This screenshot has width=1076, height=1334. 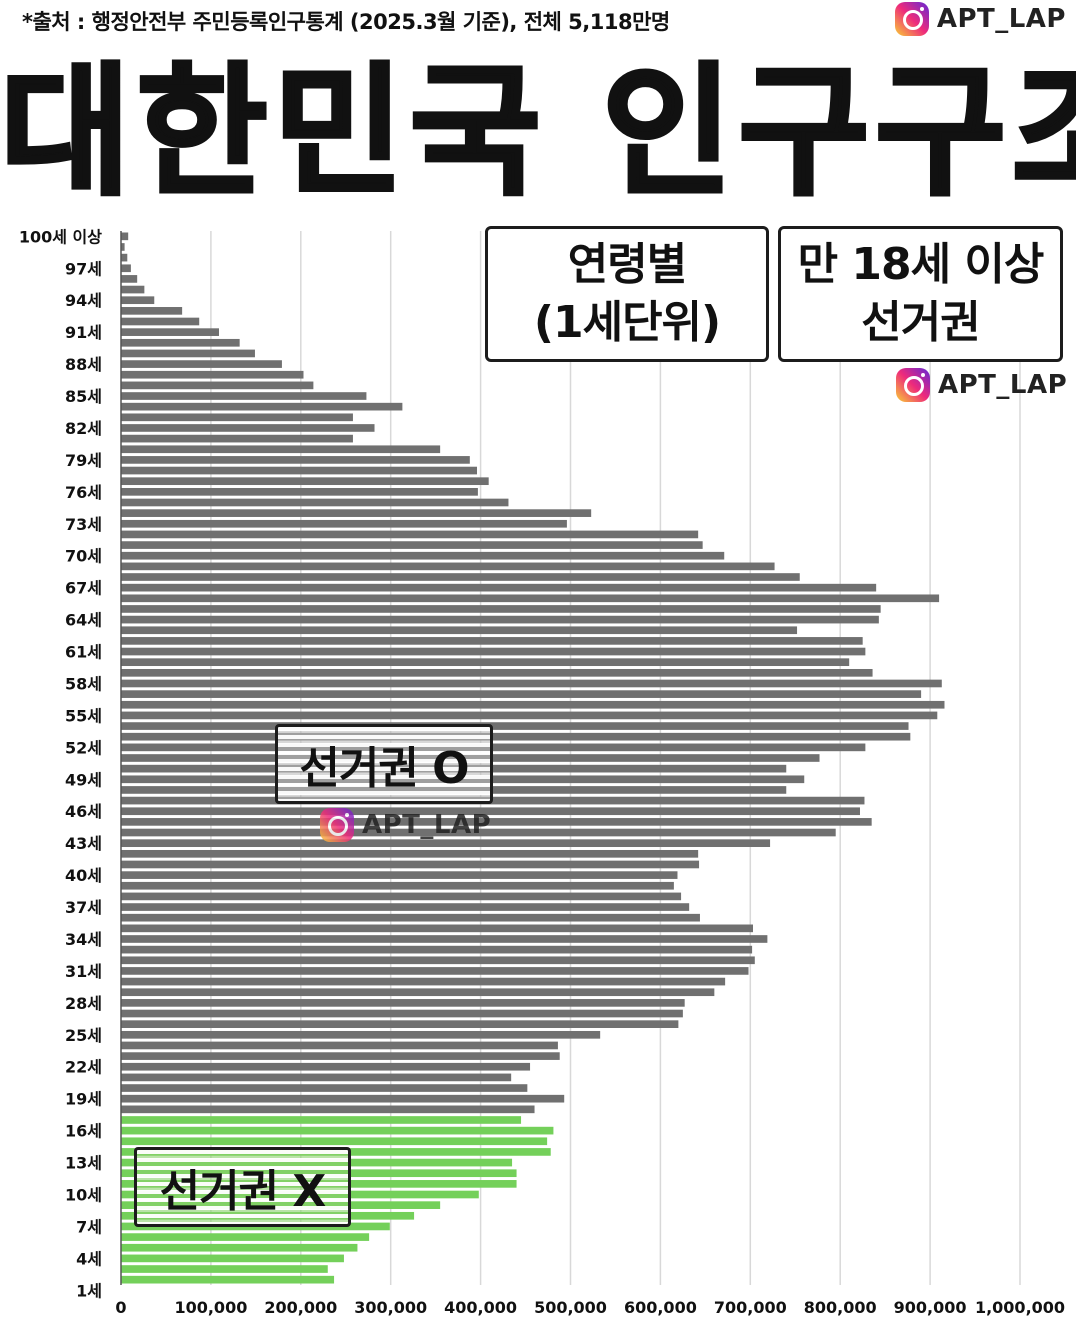 What do you see at coordinates (83, 1195) in the screenshot?
I see `y-tick-label: 10세` at bounding box center [83, 1195].